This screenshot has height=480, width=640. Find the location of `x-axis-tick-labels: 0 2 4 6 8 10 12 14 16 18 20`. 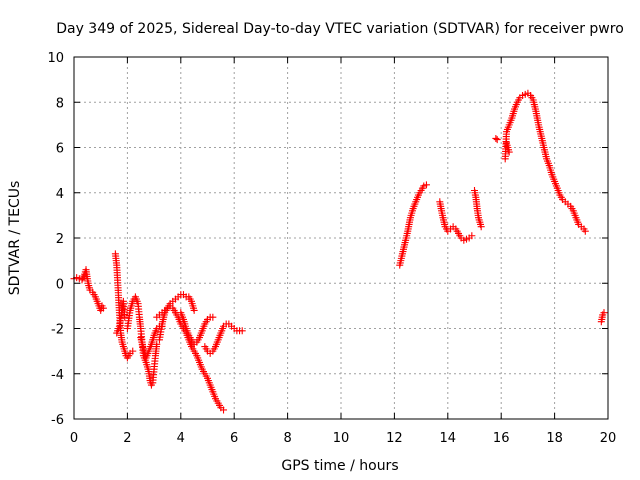

x-axis-tick-labels: 0 2 4 6 8 10 12 14 16 18 20 is located at coordinates (343, 438).